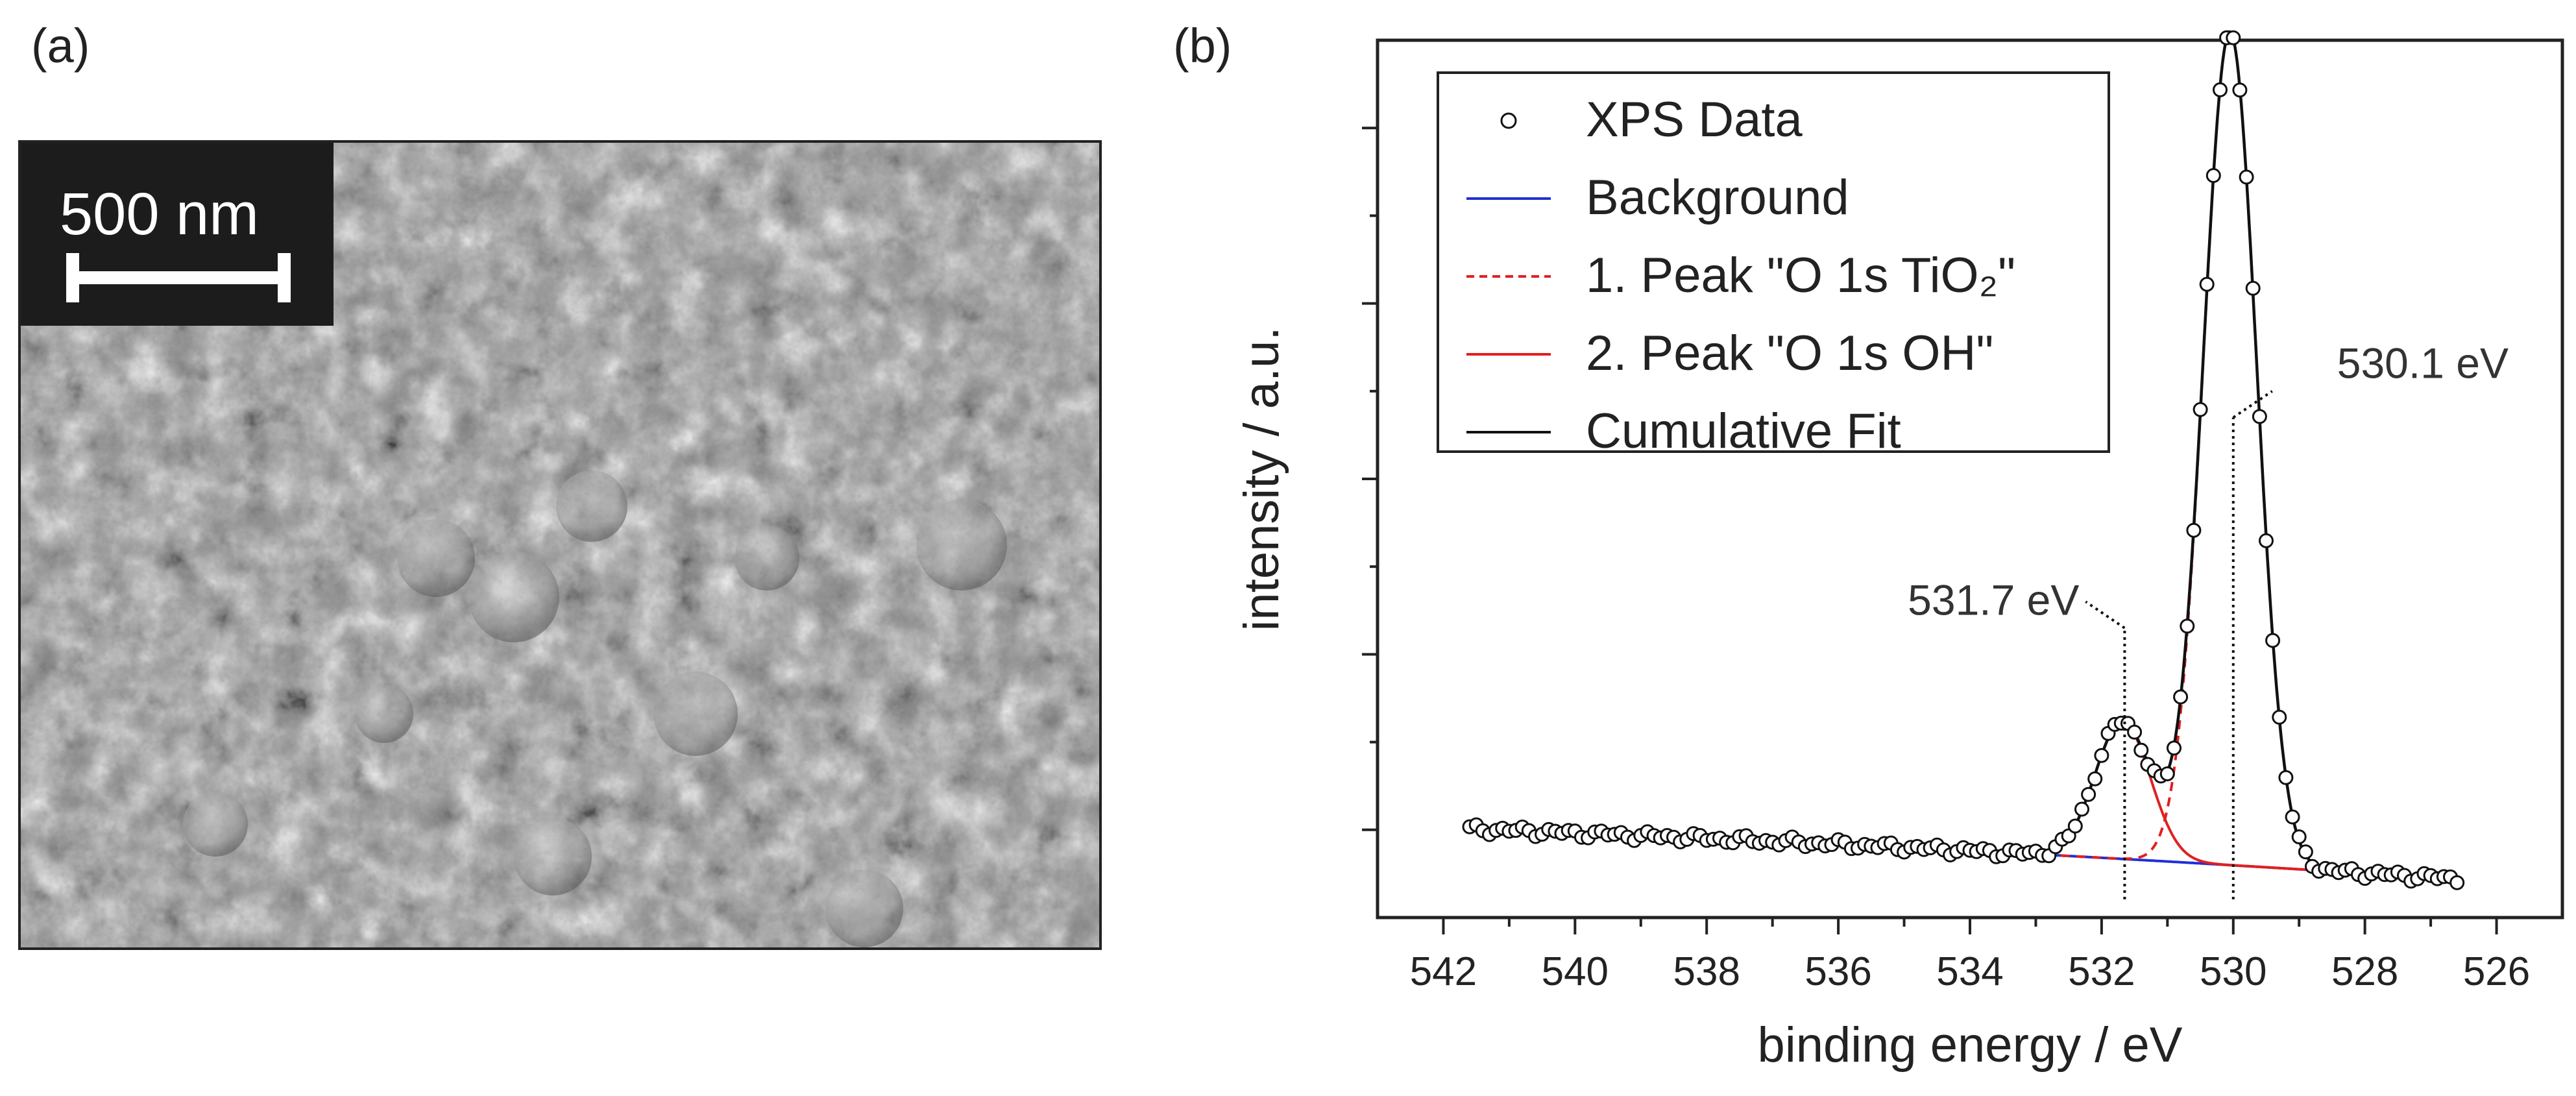 Image resolution: width=2576 pixels, height=1096 pixels. I want to click on x-axis-label: binding energy / eV, so click(1970, 1045).